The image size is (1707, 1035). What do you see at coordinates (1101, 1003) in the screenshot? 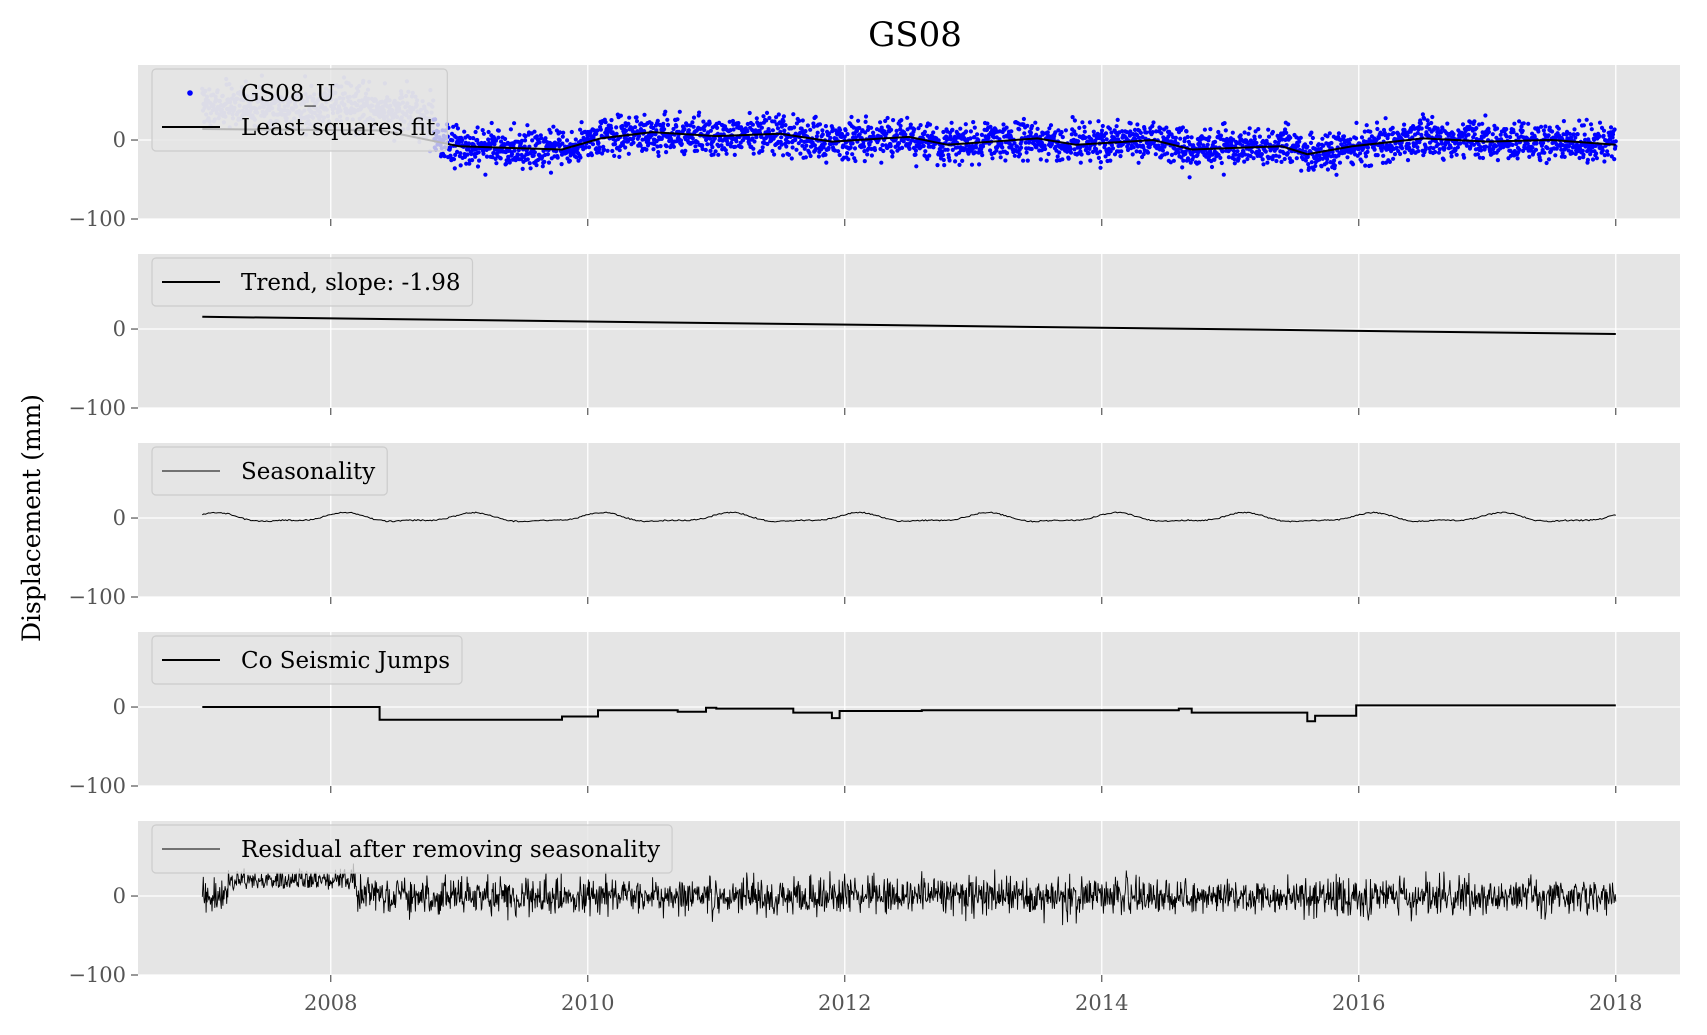
I see `x-tick-label: 2014` at bounding box center [1101, 1003].